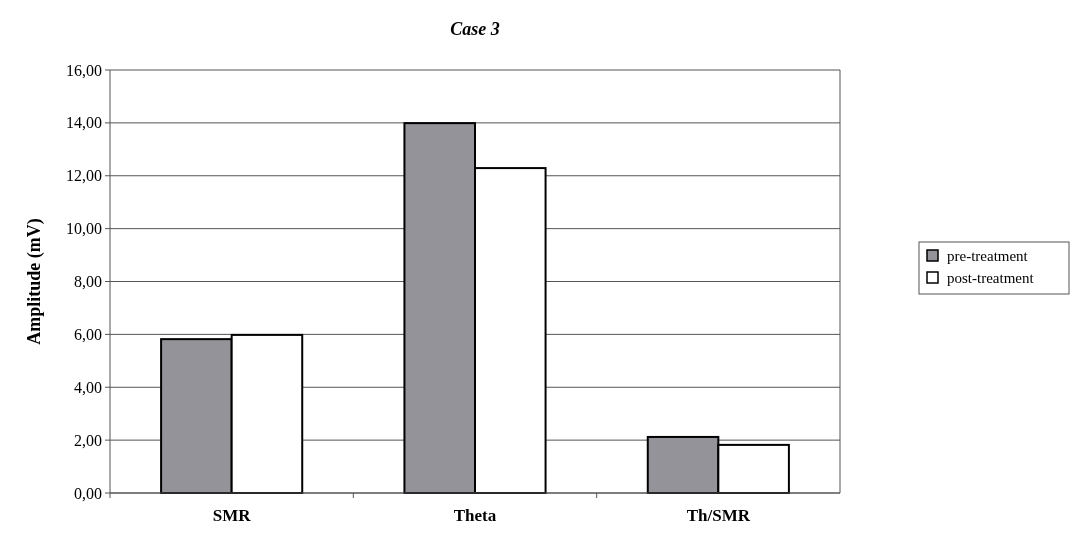 This screenshot has width=1075, height=535. Describe the element at coordinates (88, 493) in the screenshot. I see `y-tick-label: 0,00` at that location.